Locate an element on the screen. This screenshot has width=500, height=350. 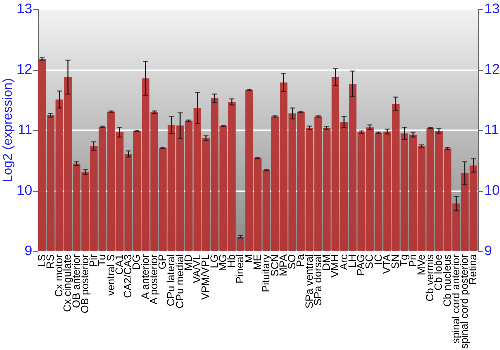
x-tick-label: A posterior is located at coordinates (154, 279).